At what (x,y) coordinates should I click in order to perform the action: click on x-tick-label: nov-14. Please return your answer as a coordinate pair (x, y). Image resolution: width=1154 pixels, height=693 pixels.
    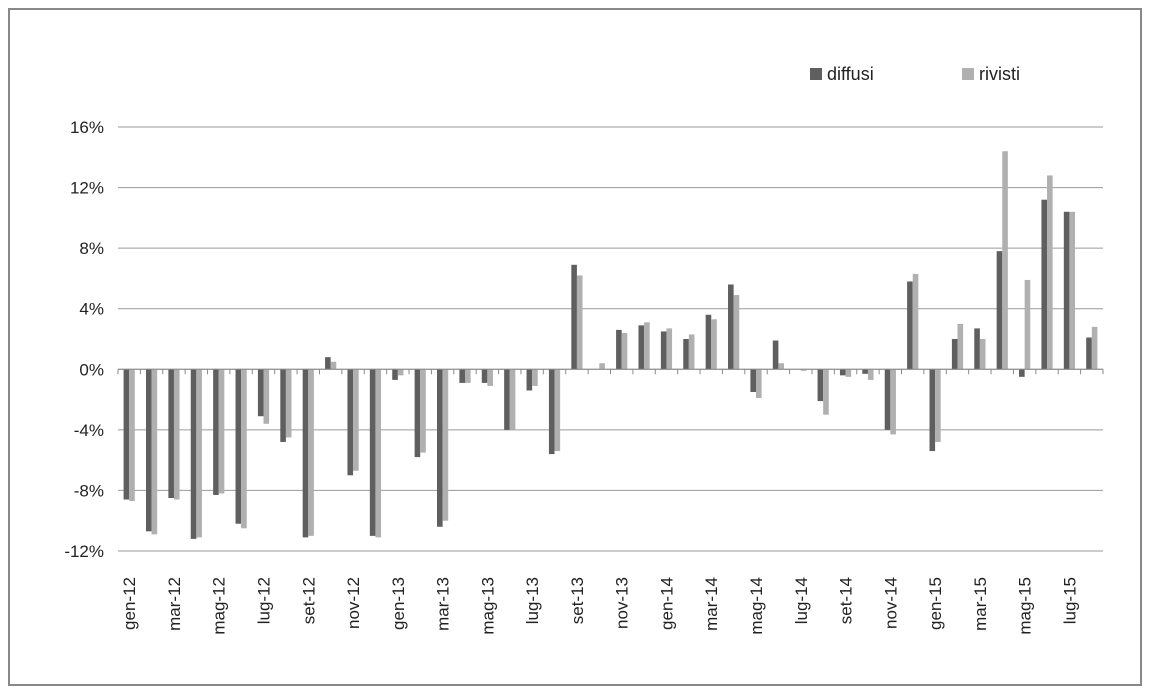
    Looking at the image, I should click on (890, 603).